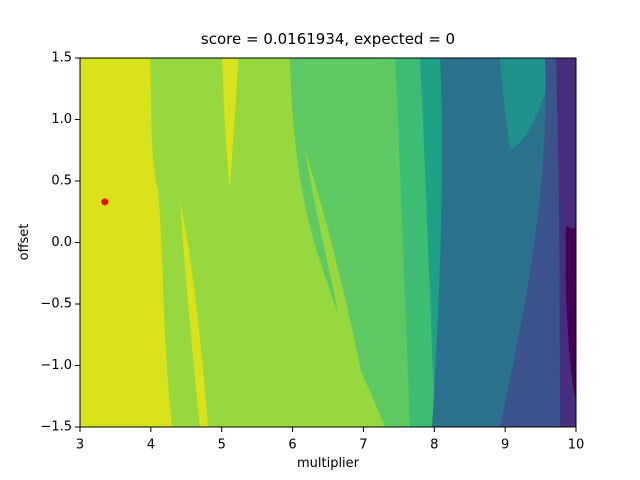  What do you see at coordinates (328, 463) in the screenshot?
I see `x-axis-label: multiplier` at bounding box center [328, 463].